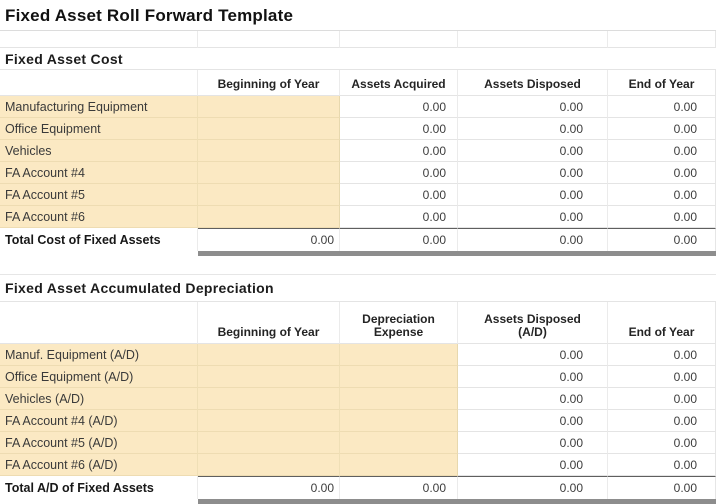 The width and height of the screenshot is (720, 504). I want to click on section2-heading-row: Fixed Asset Accumulated Depreciation, so click(358, 288).